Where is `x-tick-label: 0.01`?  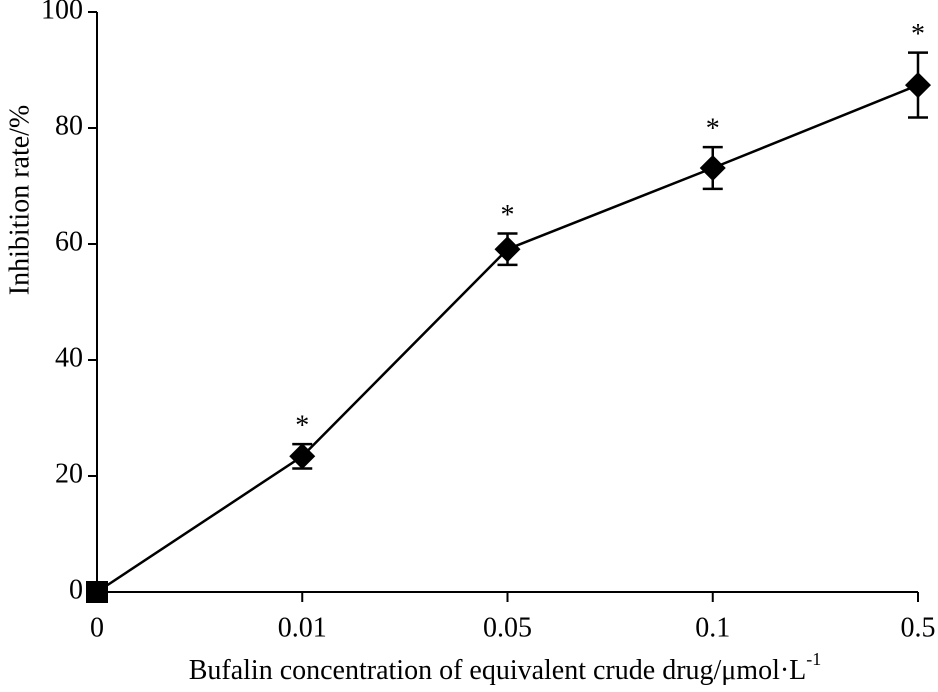
x-tick-label: 0.01 is located at coordinates (302, 627).